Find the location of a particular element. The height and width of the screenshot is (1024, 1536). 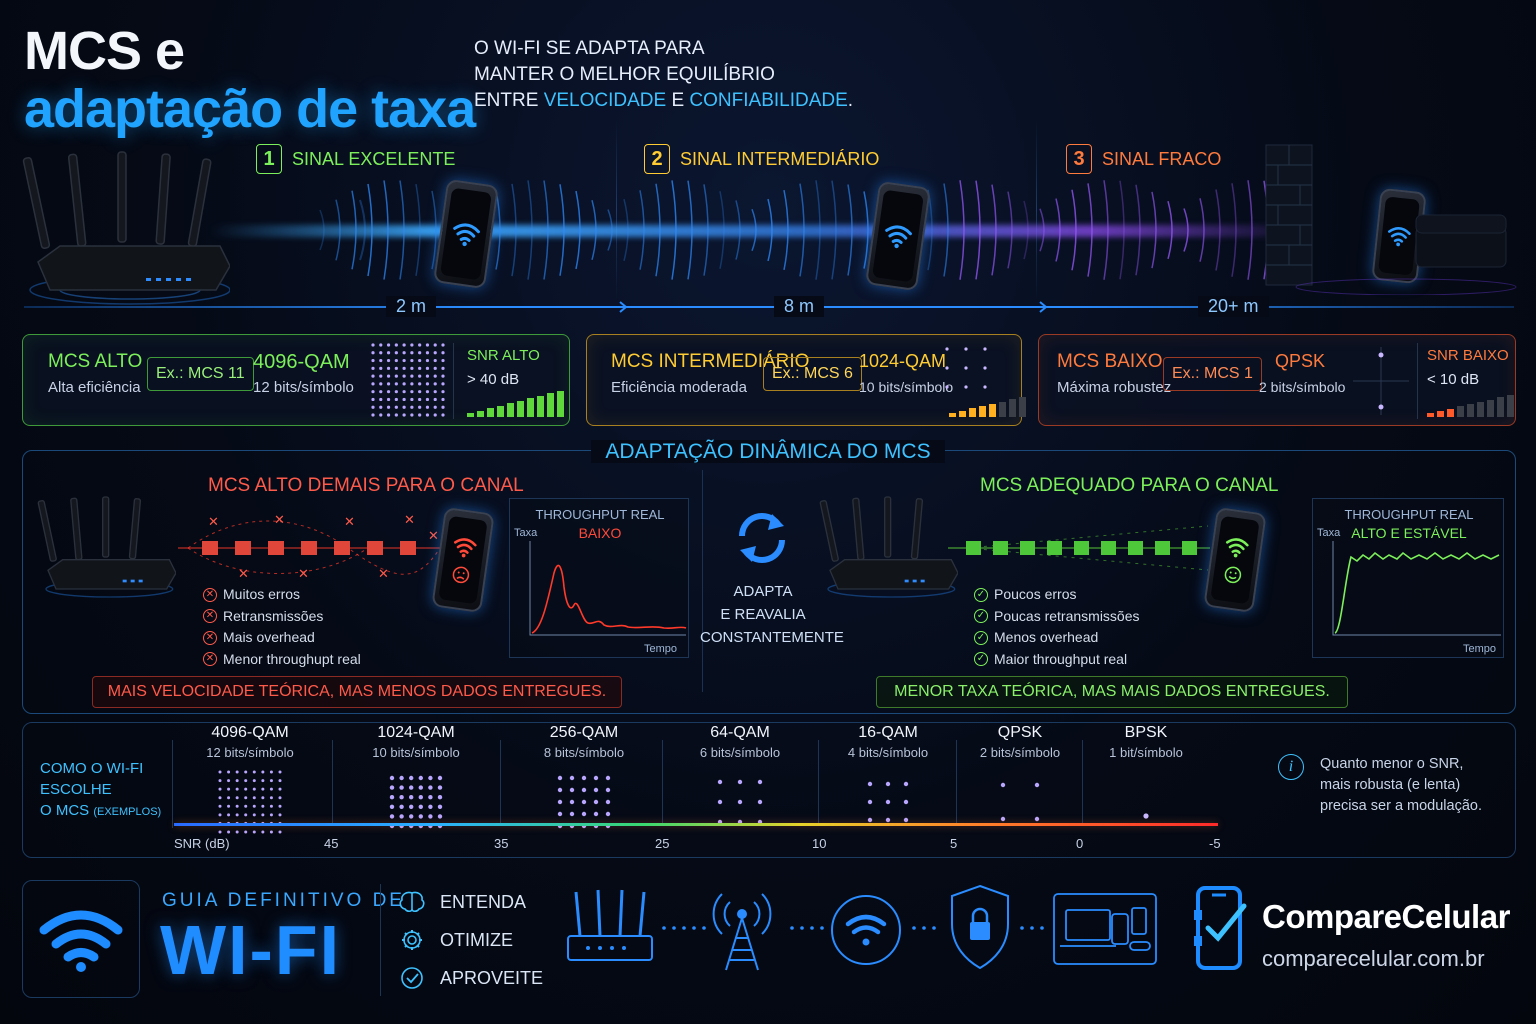

modulation-16-qam: 16-QAM 4 bits/símbolo is located at coordinates (888, 742).